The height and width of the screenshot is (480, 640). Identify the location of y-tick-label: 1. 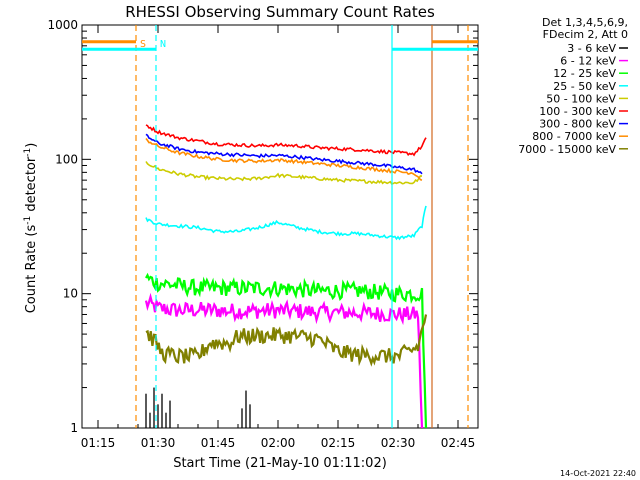
(74, 428).